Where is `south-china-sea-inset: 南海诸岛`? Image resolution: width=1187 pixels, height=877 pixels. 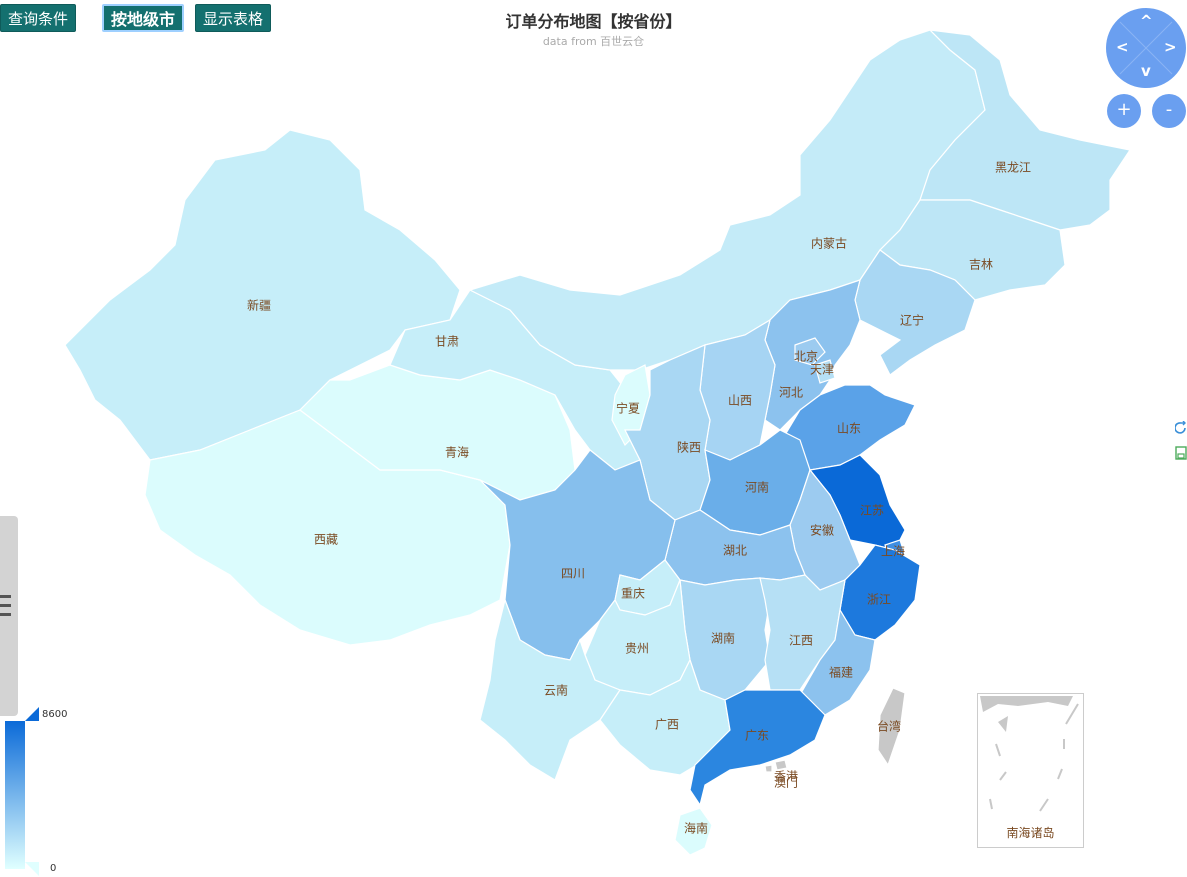 south-china-sea-inset: 南海诸岛 is located at coordinates (1030, 770).